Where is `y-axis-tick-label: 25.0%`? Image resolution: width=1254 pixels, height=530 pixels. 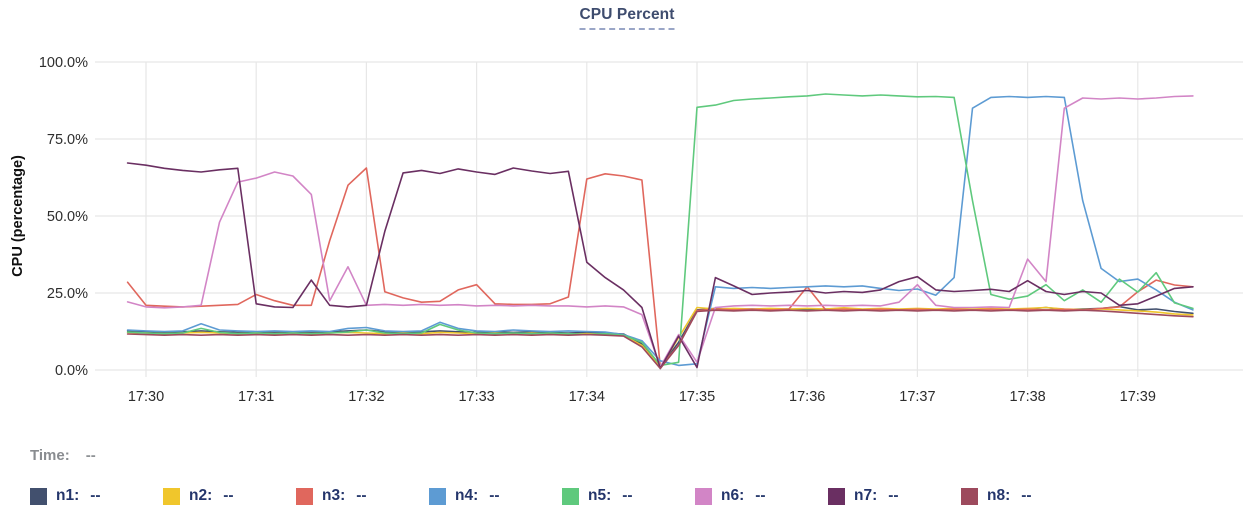
y-axis-tick-label: 25.0% is located at coordinates (67, 294).